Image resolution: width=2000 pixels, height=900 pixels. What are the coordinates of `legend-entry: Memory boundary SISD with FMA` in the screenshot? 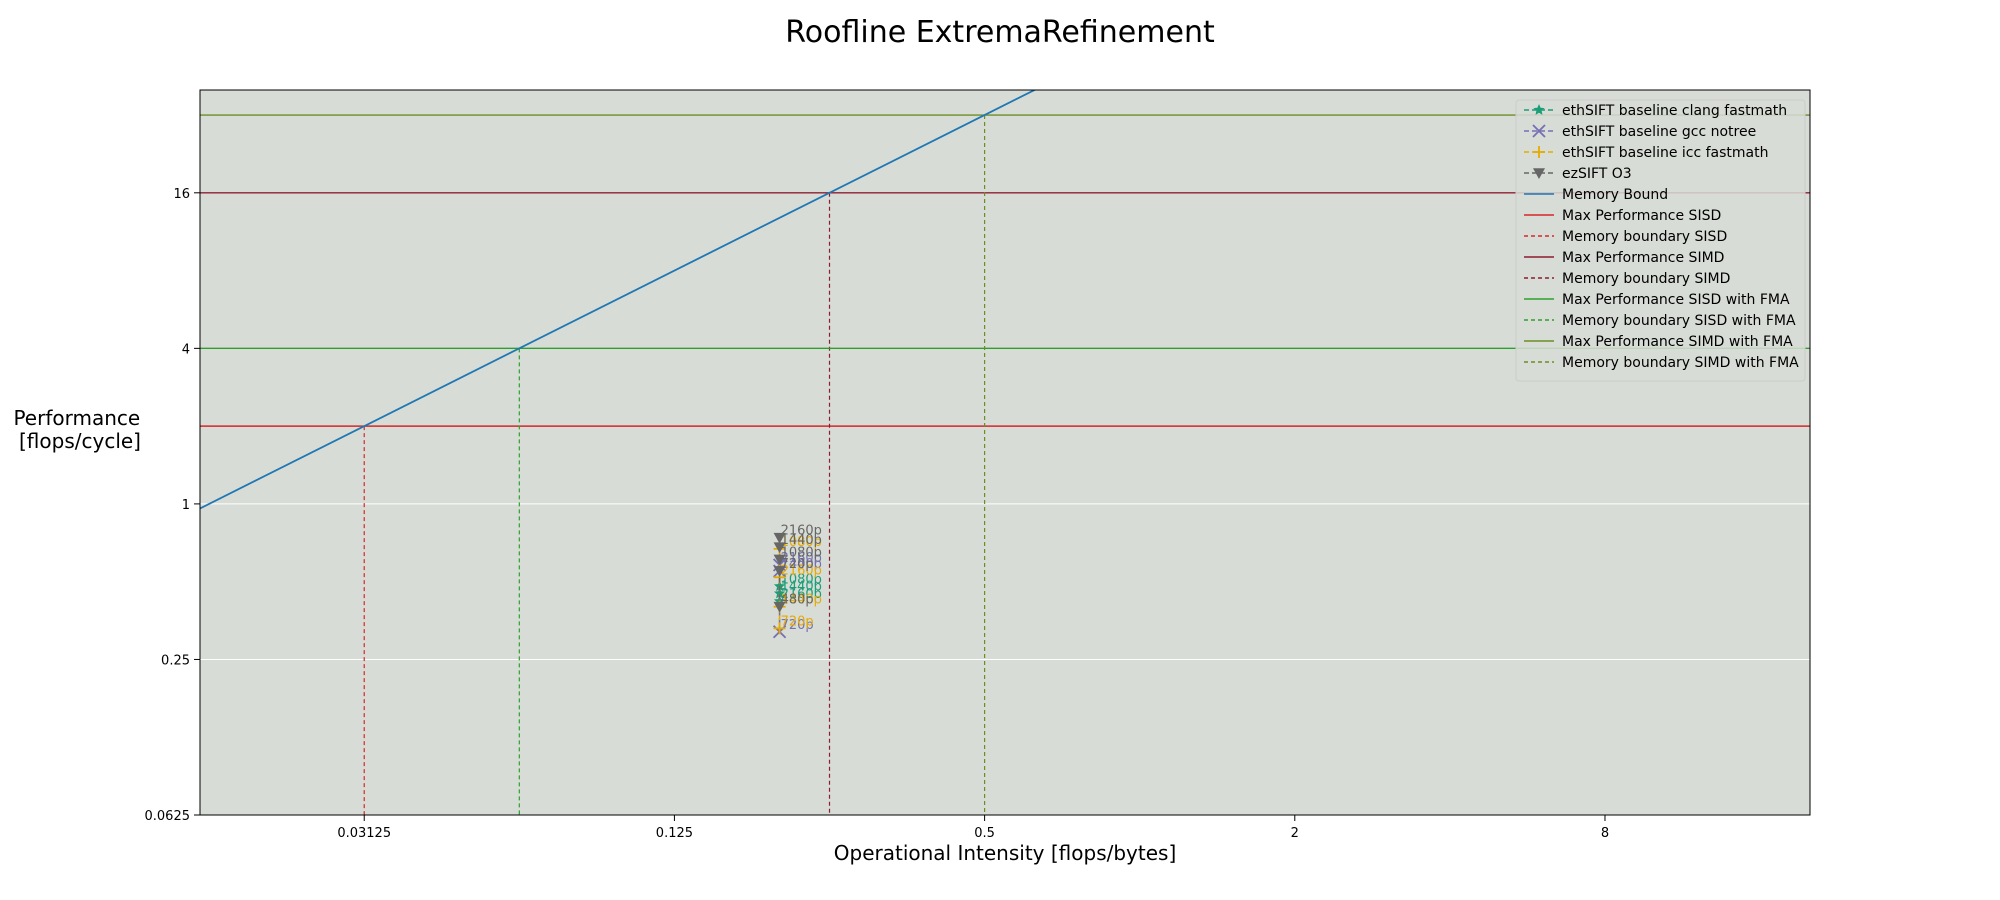 It's located at (1660, 321).